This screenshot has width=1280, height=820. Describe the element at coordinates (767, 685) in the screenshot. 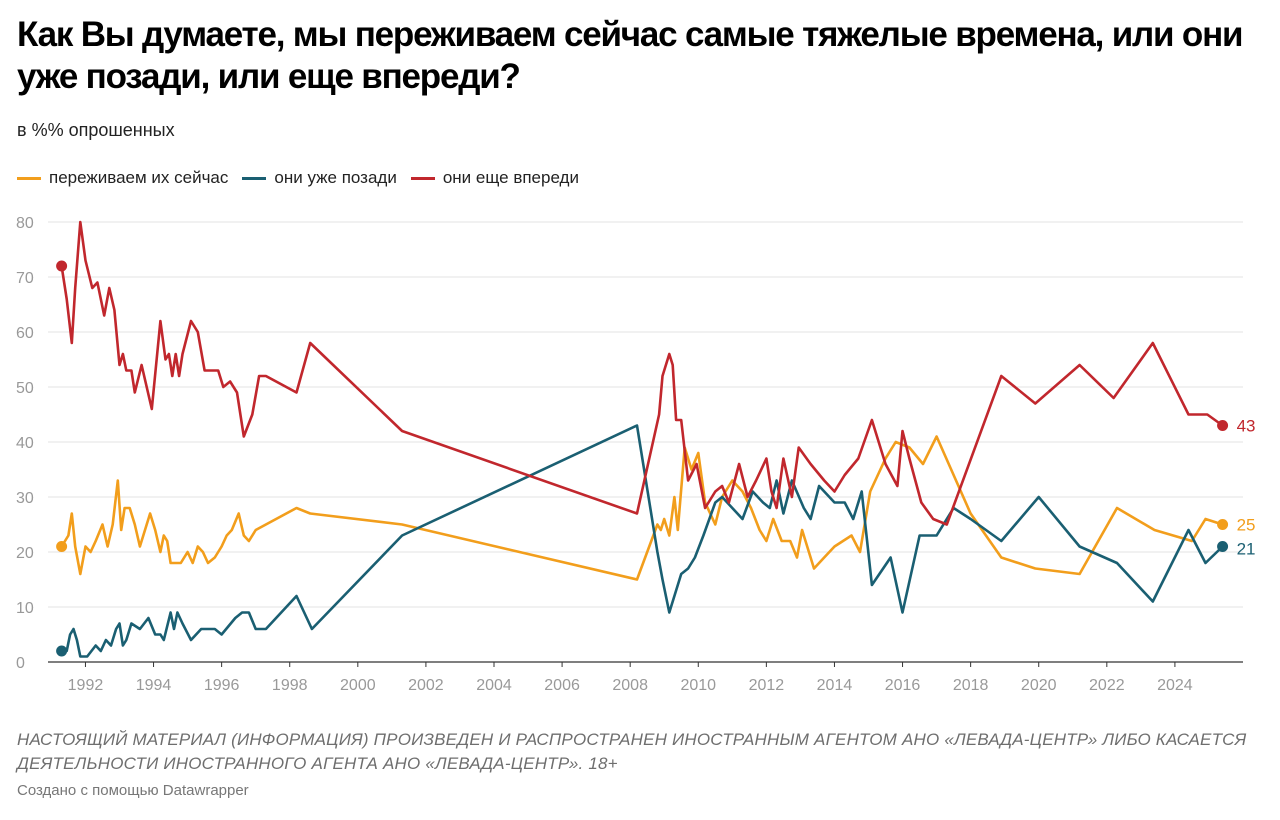

I see `x-tick-label: 2012` at that location.